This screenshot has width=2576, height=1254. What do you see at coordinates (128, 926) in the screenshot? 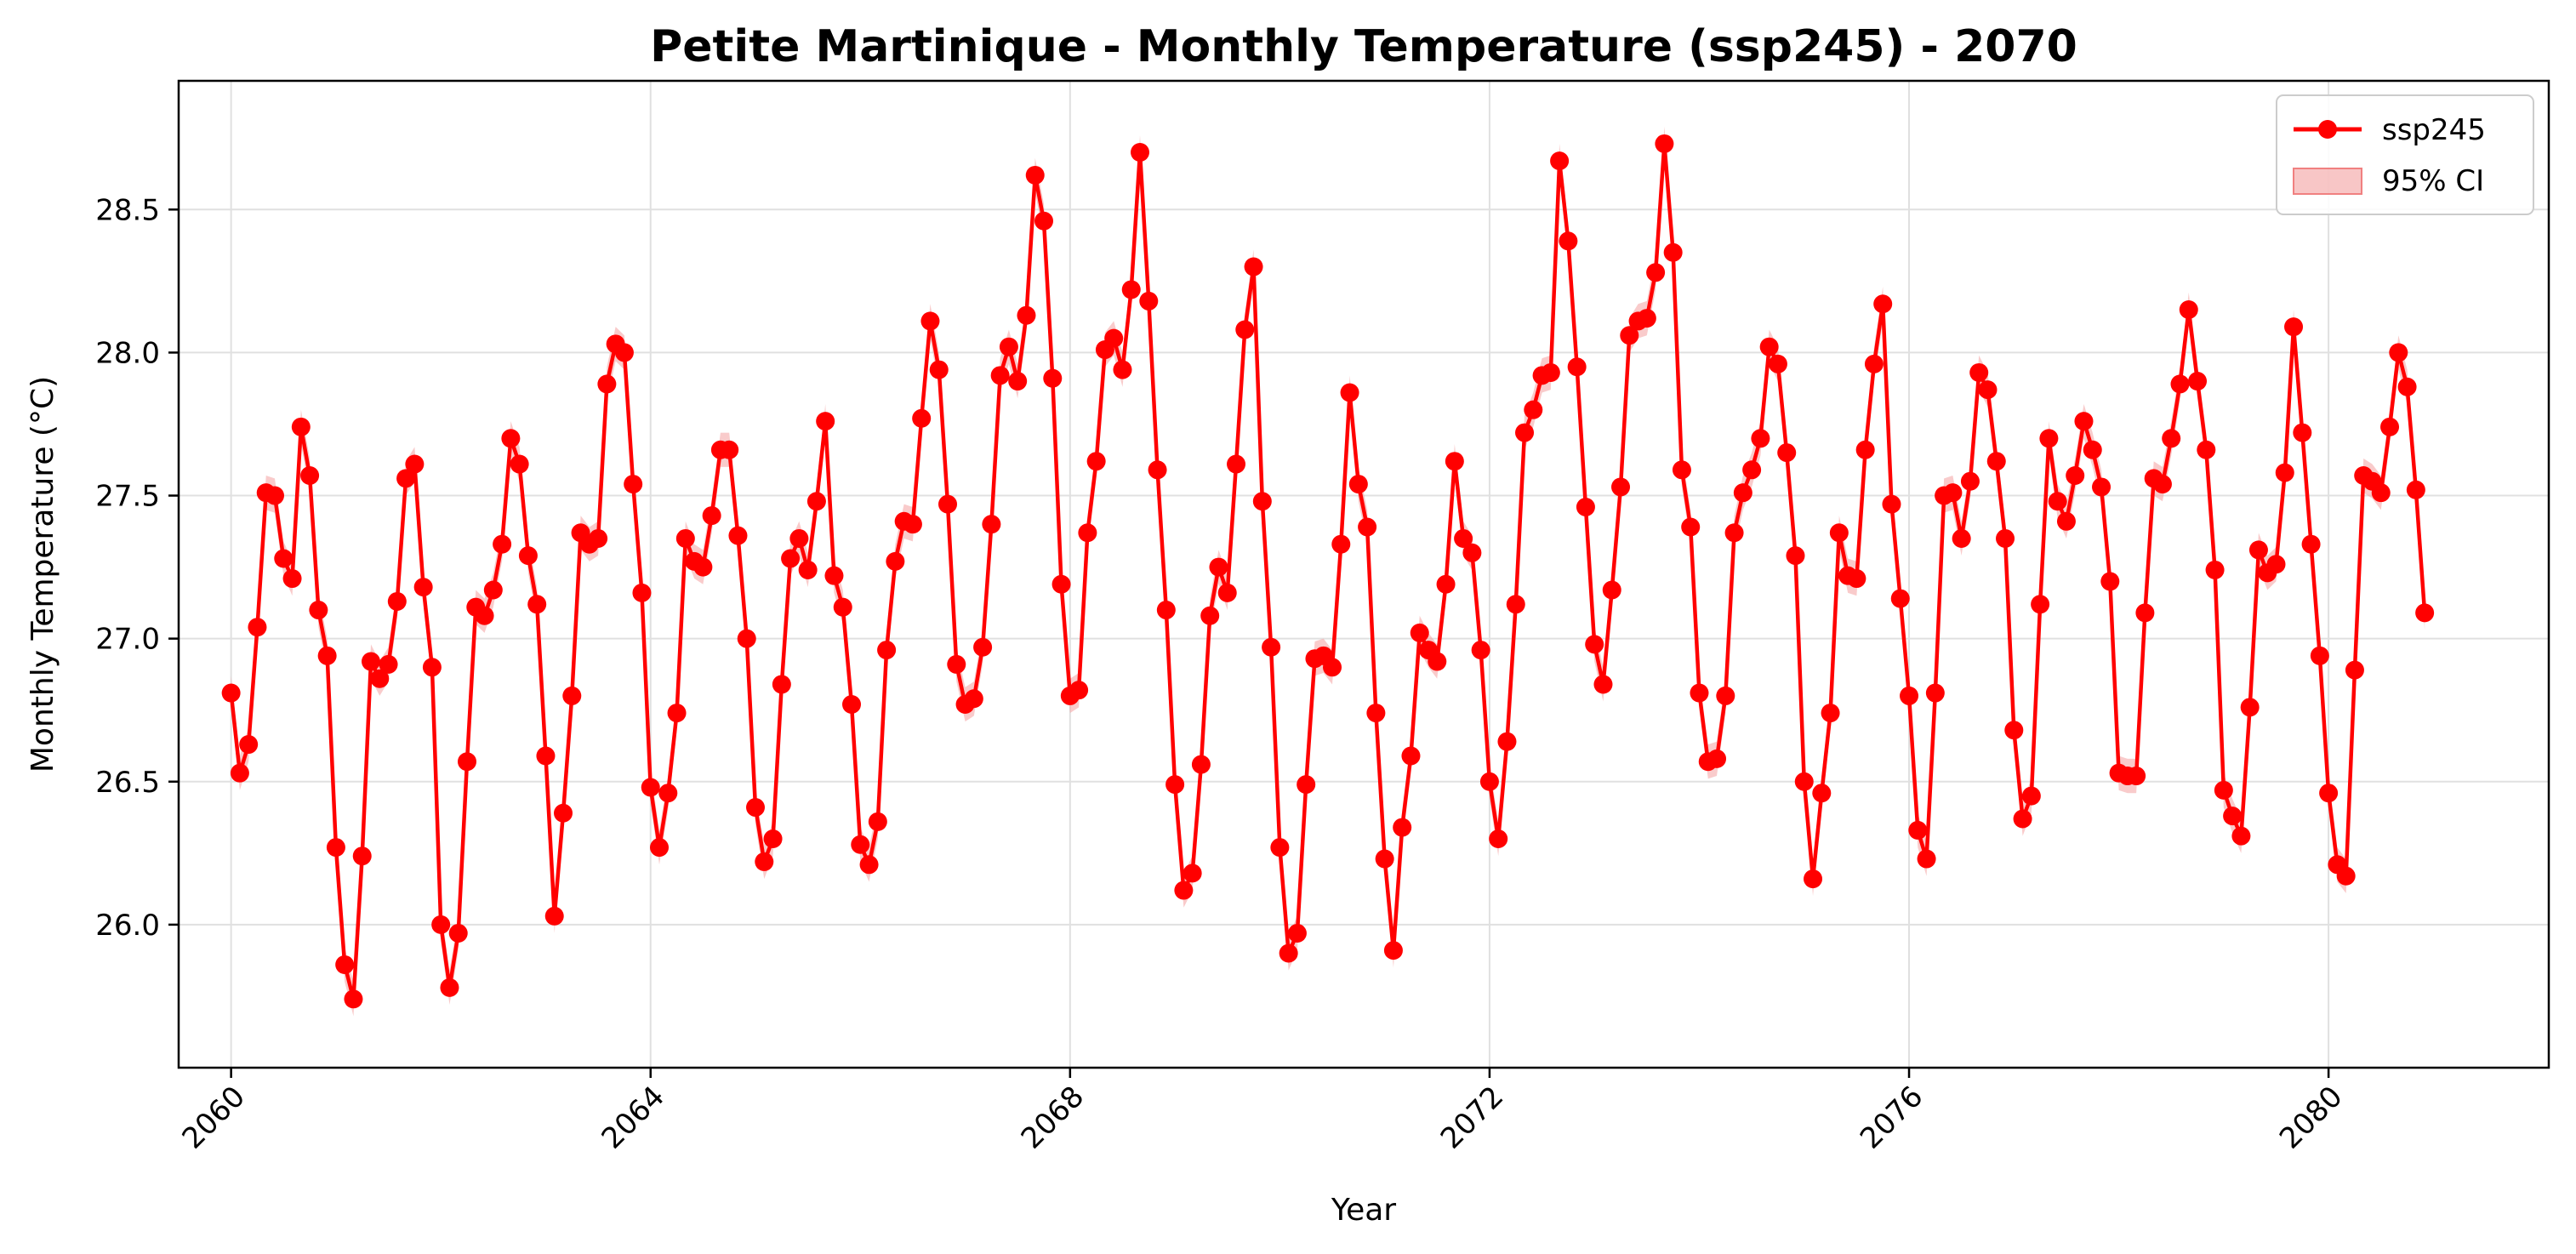
I see `y-tick-label: 26.0` at bounding box center [128, 926].